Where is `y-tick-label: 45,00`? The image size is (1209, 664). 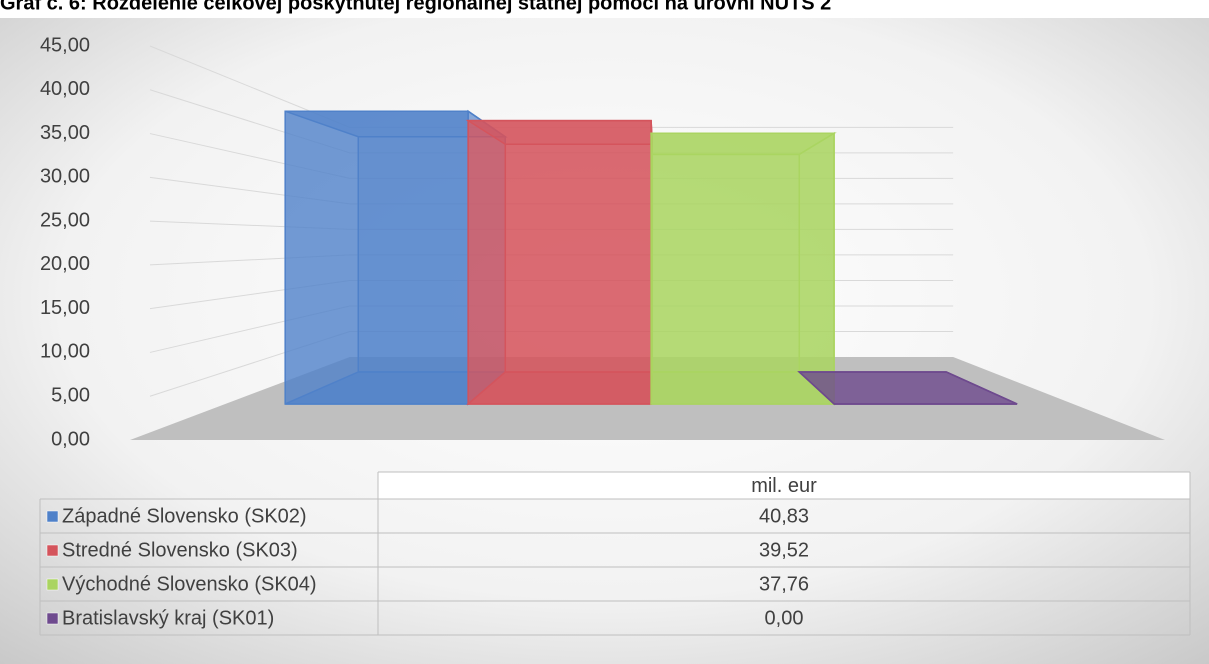 y-tick-label: 45,00 is located at coordinates (65, 45).